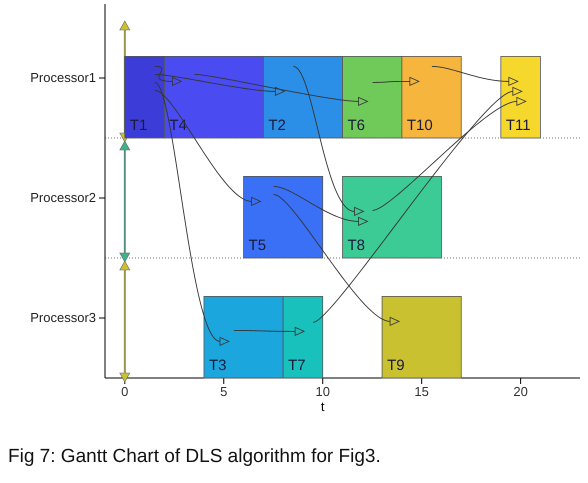 This screenshot has width=588, height=483. I want to click on series-label: T7, so click(297, 365).